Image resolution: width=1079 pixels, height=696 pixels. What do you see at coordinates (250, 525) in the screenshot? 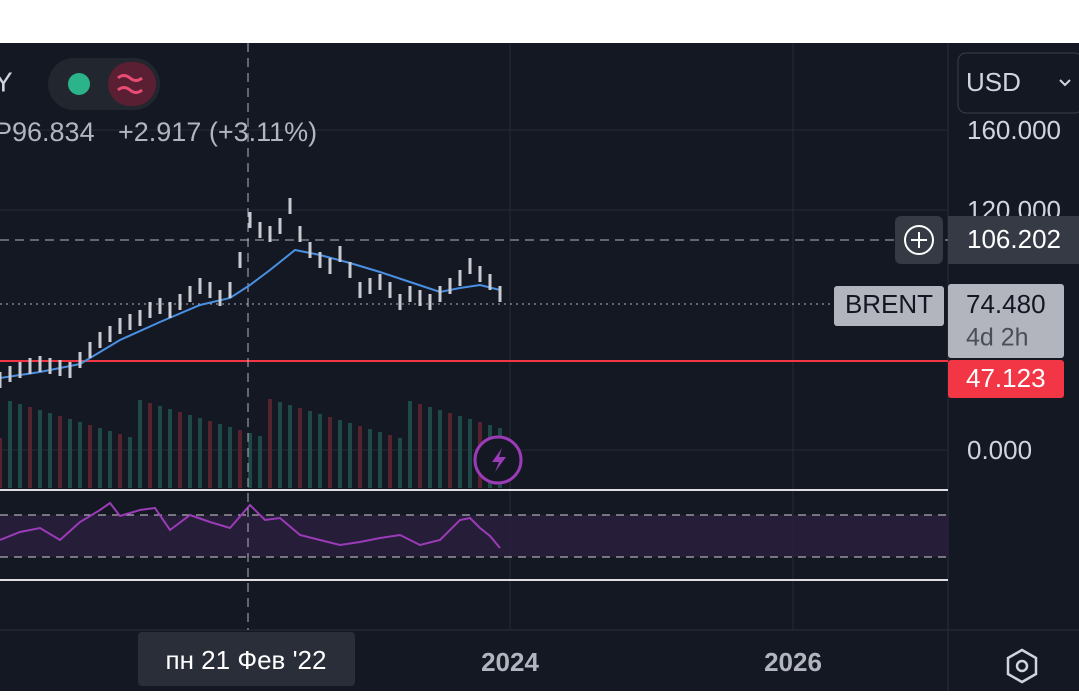
I see `rsi-line` at bounding box center [250, 525].